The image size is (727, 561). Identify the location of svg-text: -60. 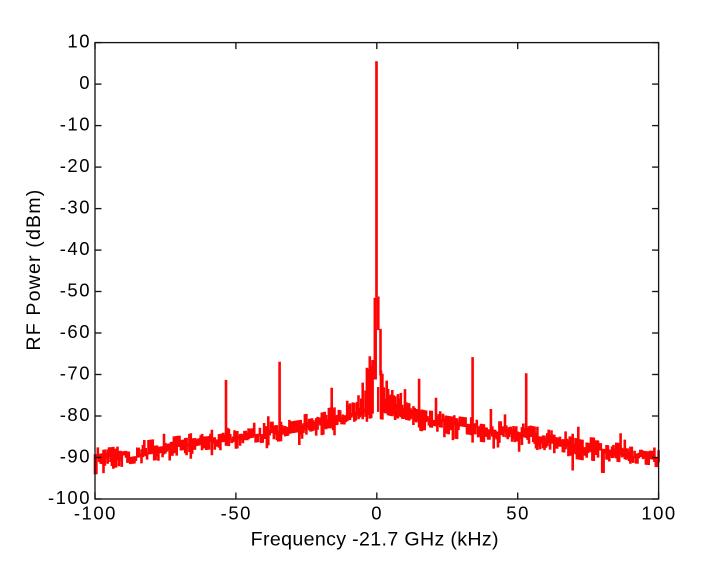
(75, 331).